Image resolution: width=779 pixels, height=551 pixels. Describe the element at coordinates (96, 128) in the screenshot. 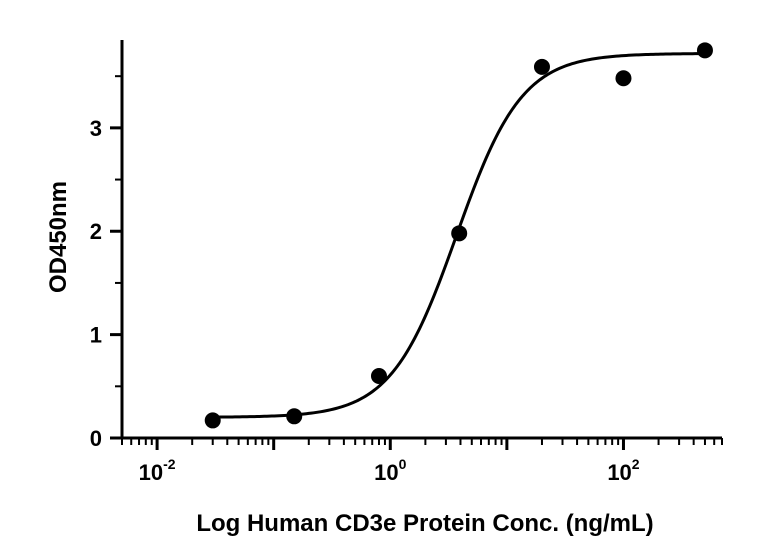

I see `y-tick-label: 3` at that location.